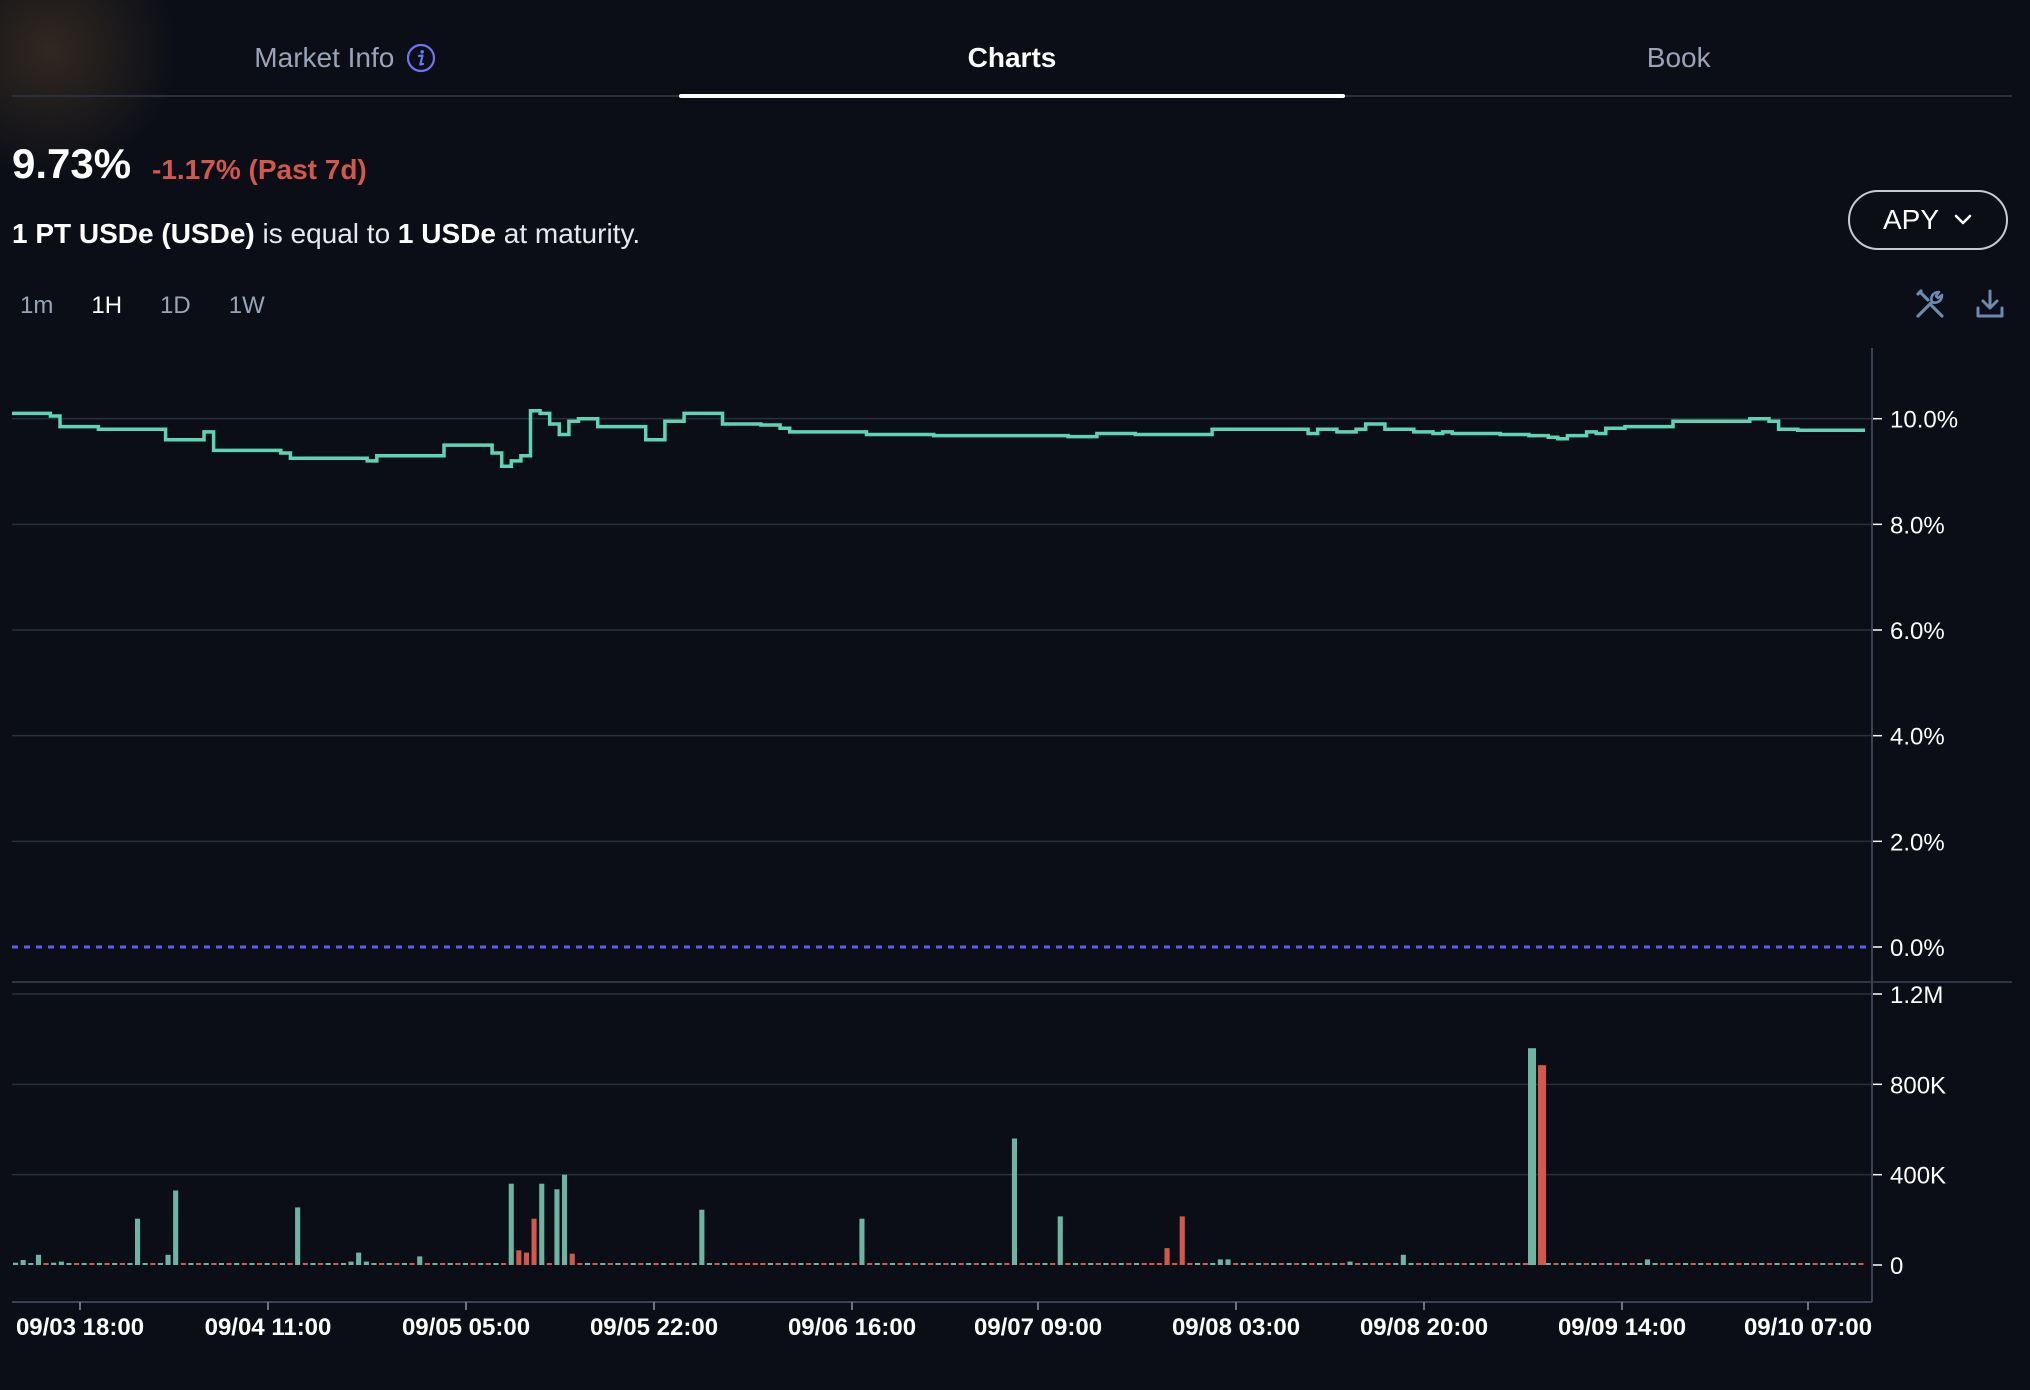 The width and height of the screenshot is (2030, 1390). Describe the element at coordinates (1038, 1327) in the screenshot. I see `x-tick-label: 09/07 09:00` at that location.